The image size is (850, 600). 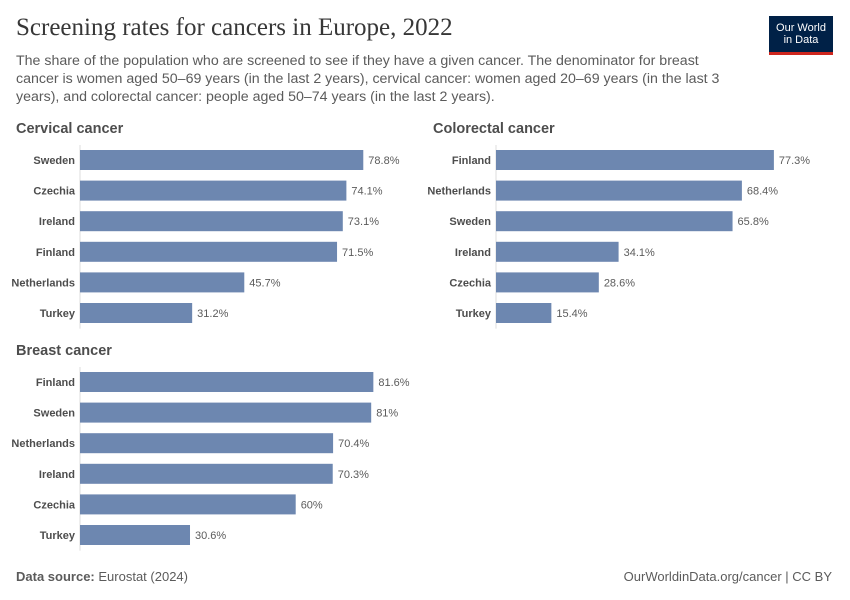 What do you see at coordinates (212, 314) in the screenshot?
I see `value-label: 31.2%` at bounding box center [212, 314].